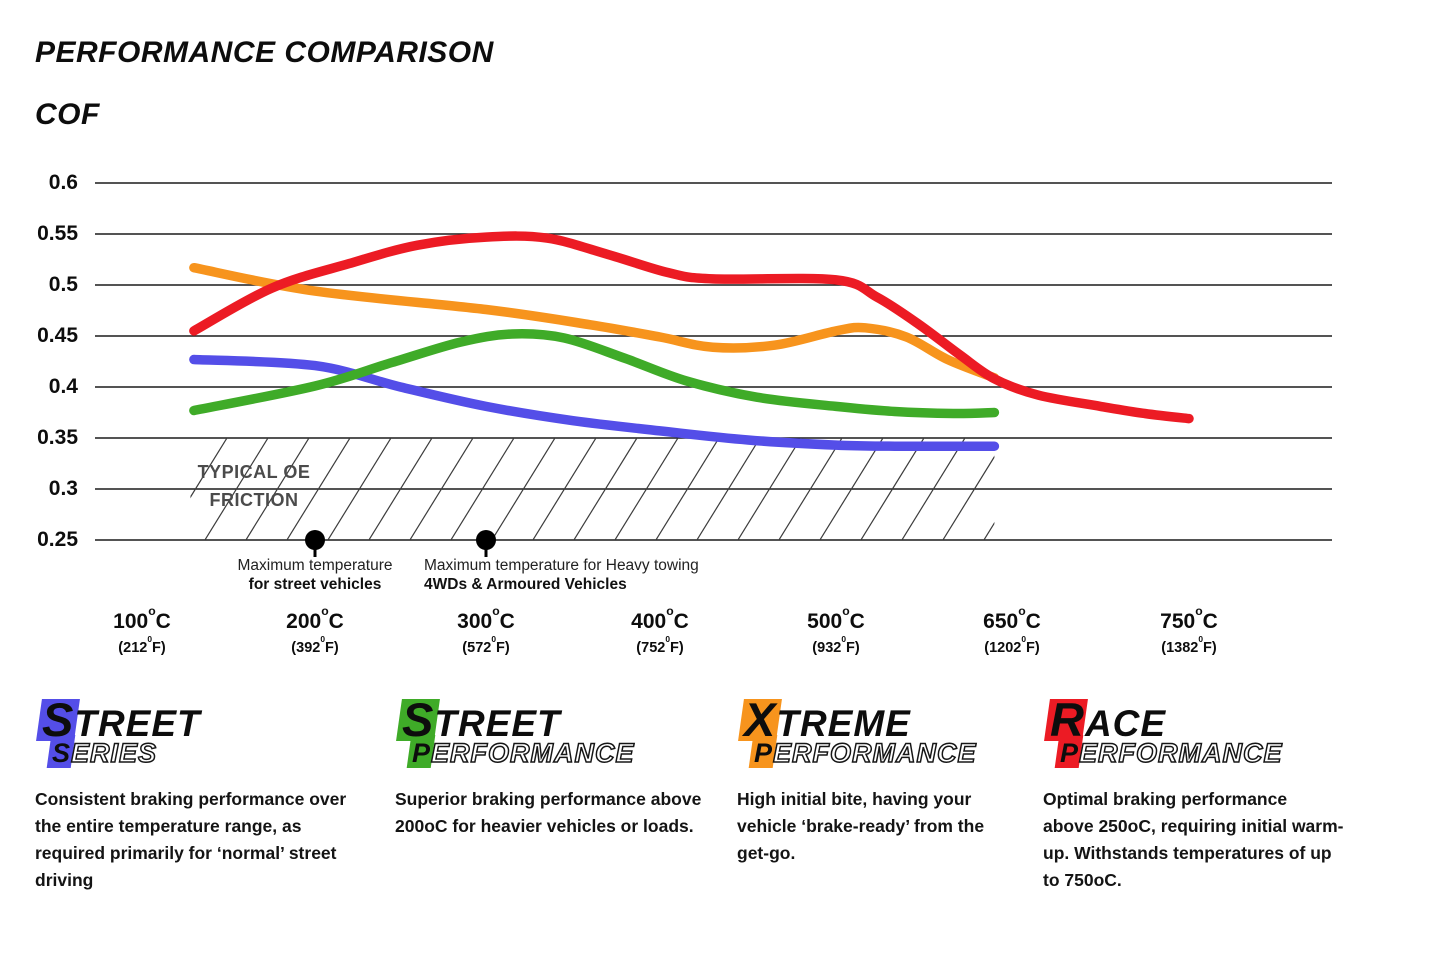 This screenshot has width=1445, height=972. What do you see at coordinates (1189, 618) in the screenshot?
I see `x-tick-celsius: 750oC` at bounding box center [1189, 618].